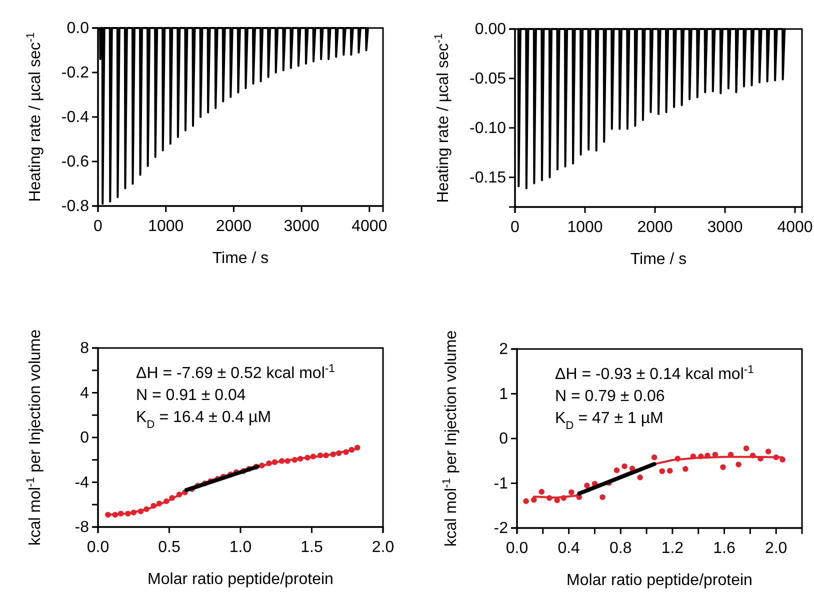 The image size is (814, 599). What do you see at coordinates (240, 547) in the screenshot?
I see `x-tick-label: 1.0` at bounding box center [240, 547].